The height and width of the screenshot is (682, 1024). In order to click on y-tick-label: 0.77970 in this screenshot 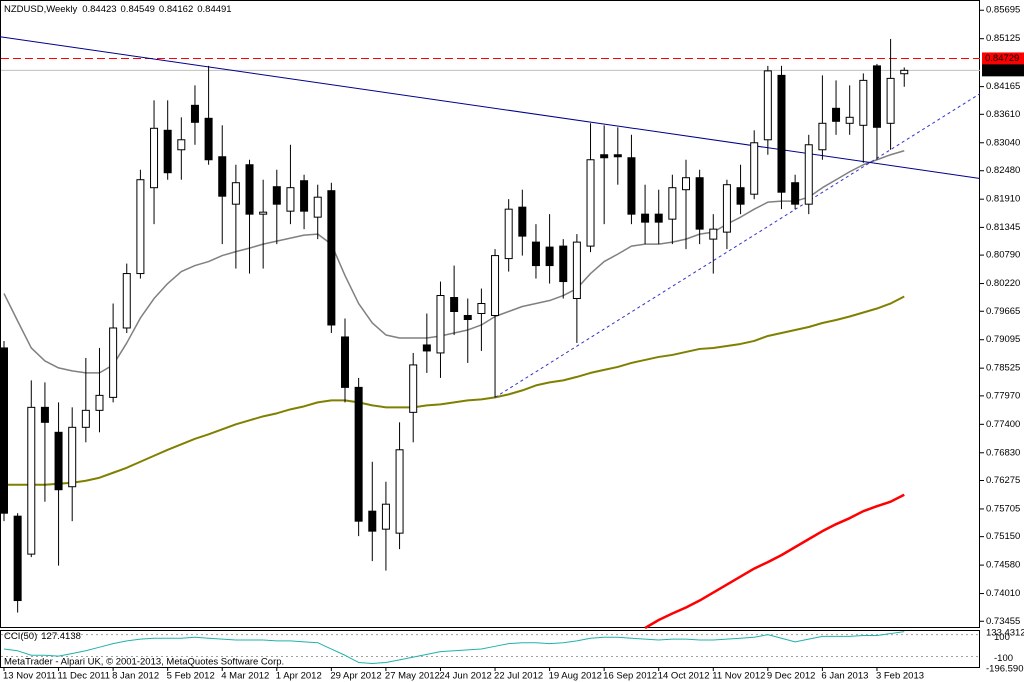, I will do `click(1003, 395)`.